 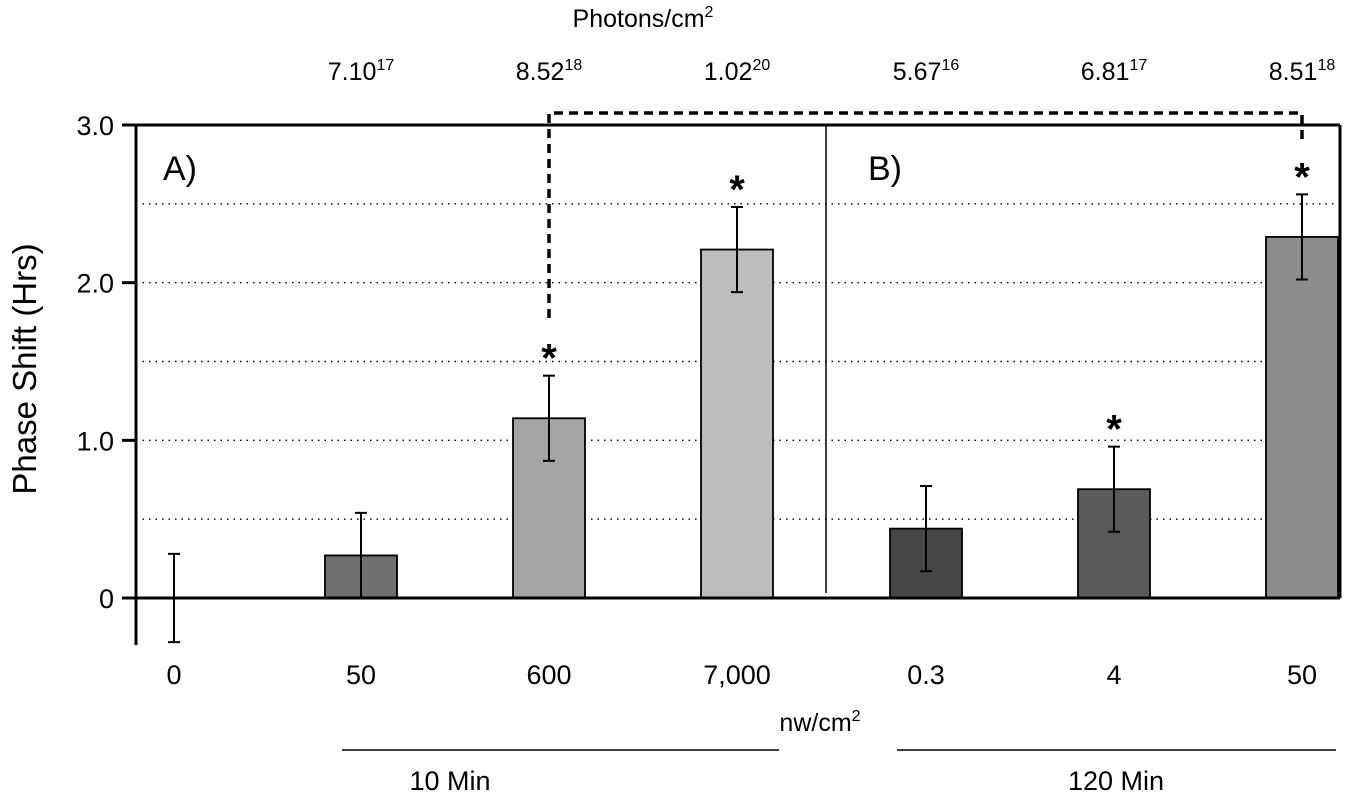 I want to click on y-tick-label: 3.0, so click(x=95, y=126).